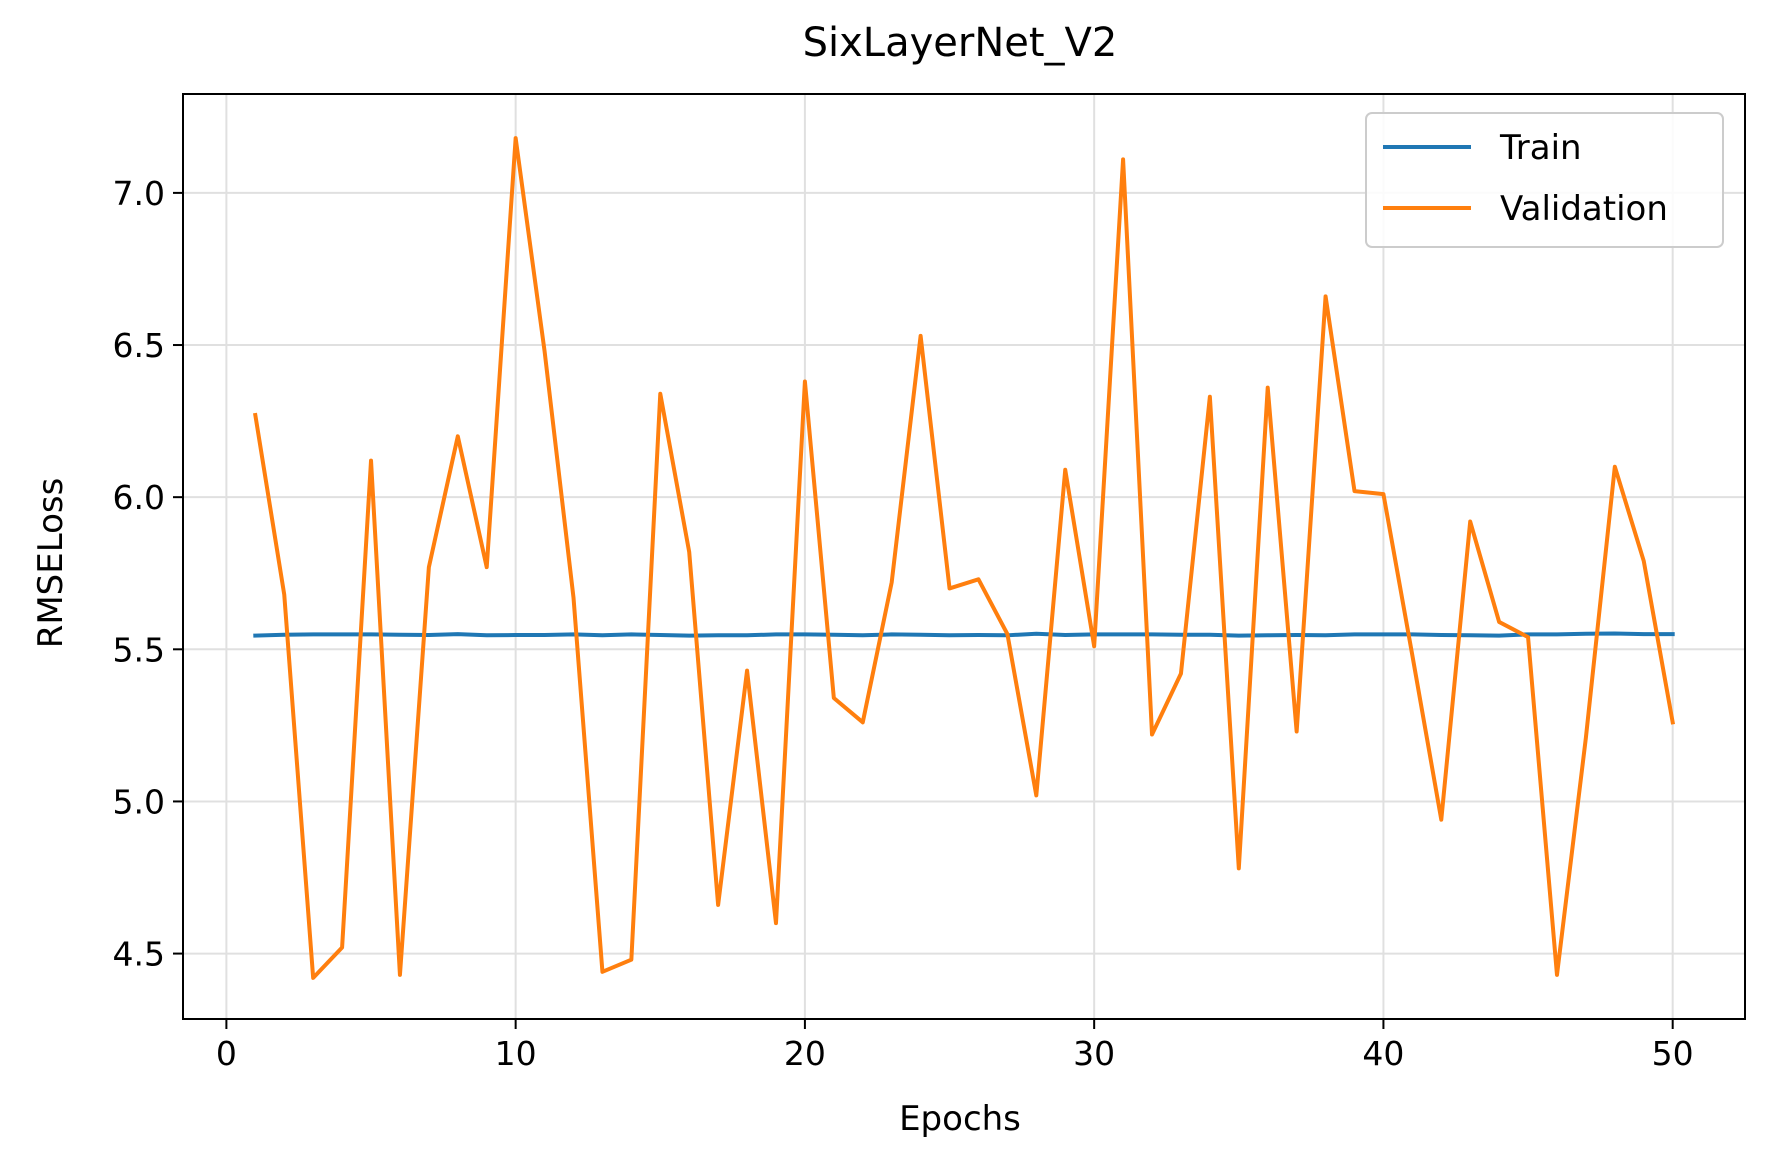  What do you see at coordinates (960, 43) in the screenshot?
I see `chart-title: SixLayerNet_V2` at bounding box center [960, 43].